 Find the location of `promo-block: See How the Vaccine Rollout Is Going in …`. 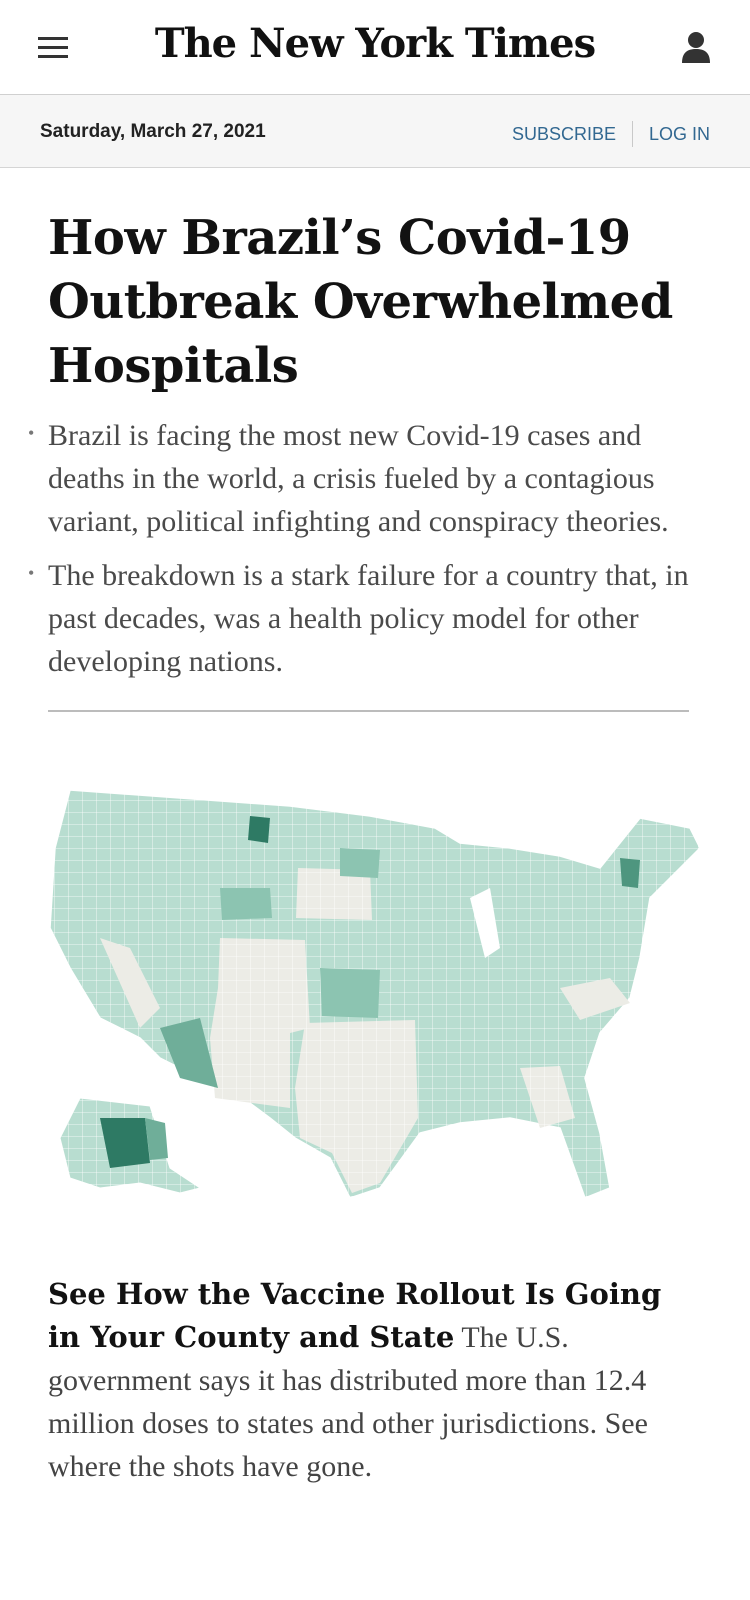

promo-block: See How the Vaccine Rollout Is Going in … is located at coordinates (375, 1380).